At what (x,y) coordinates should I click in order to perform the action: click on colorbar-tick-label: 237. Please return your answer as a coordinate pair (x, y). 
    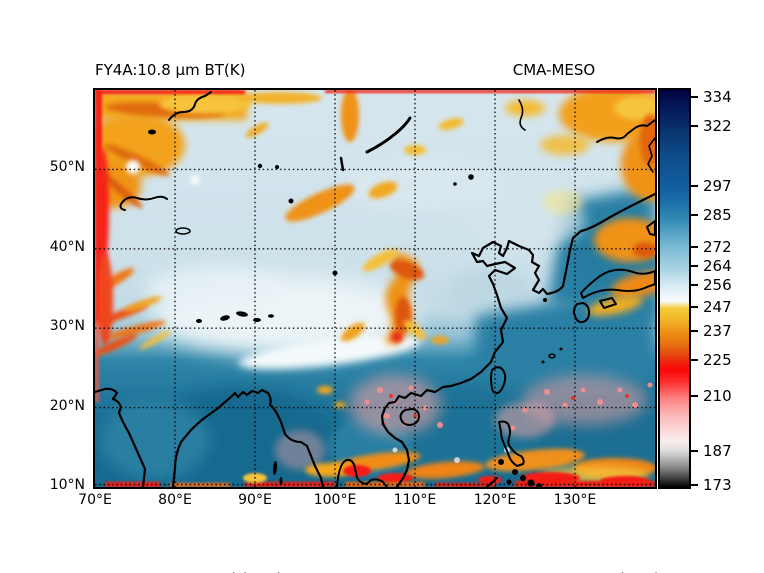
    Looking at the image, I should click on (717, 330).